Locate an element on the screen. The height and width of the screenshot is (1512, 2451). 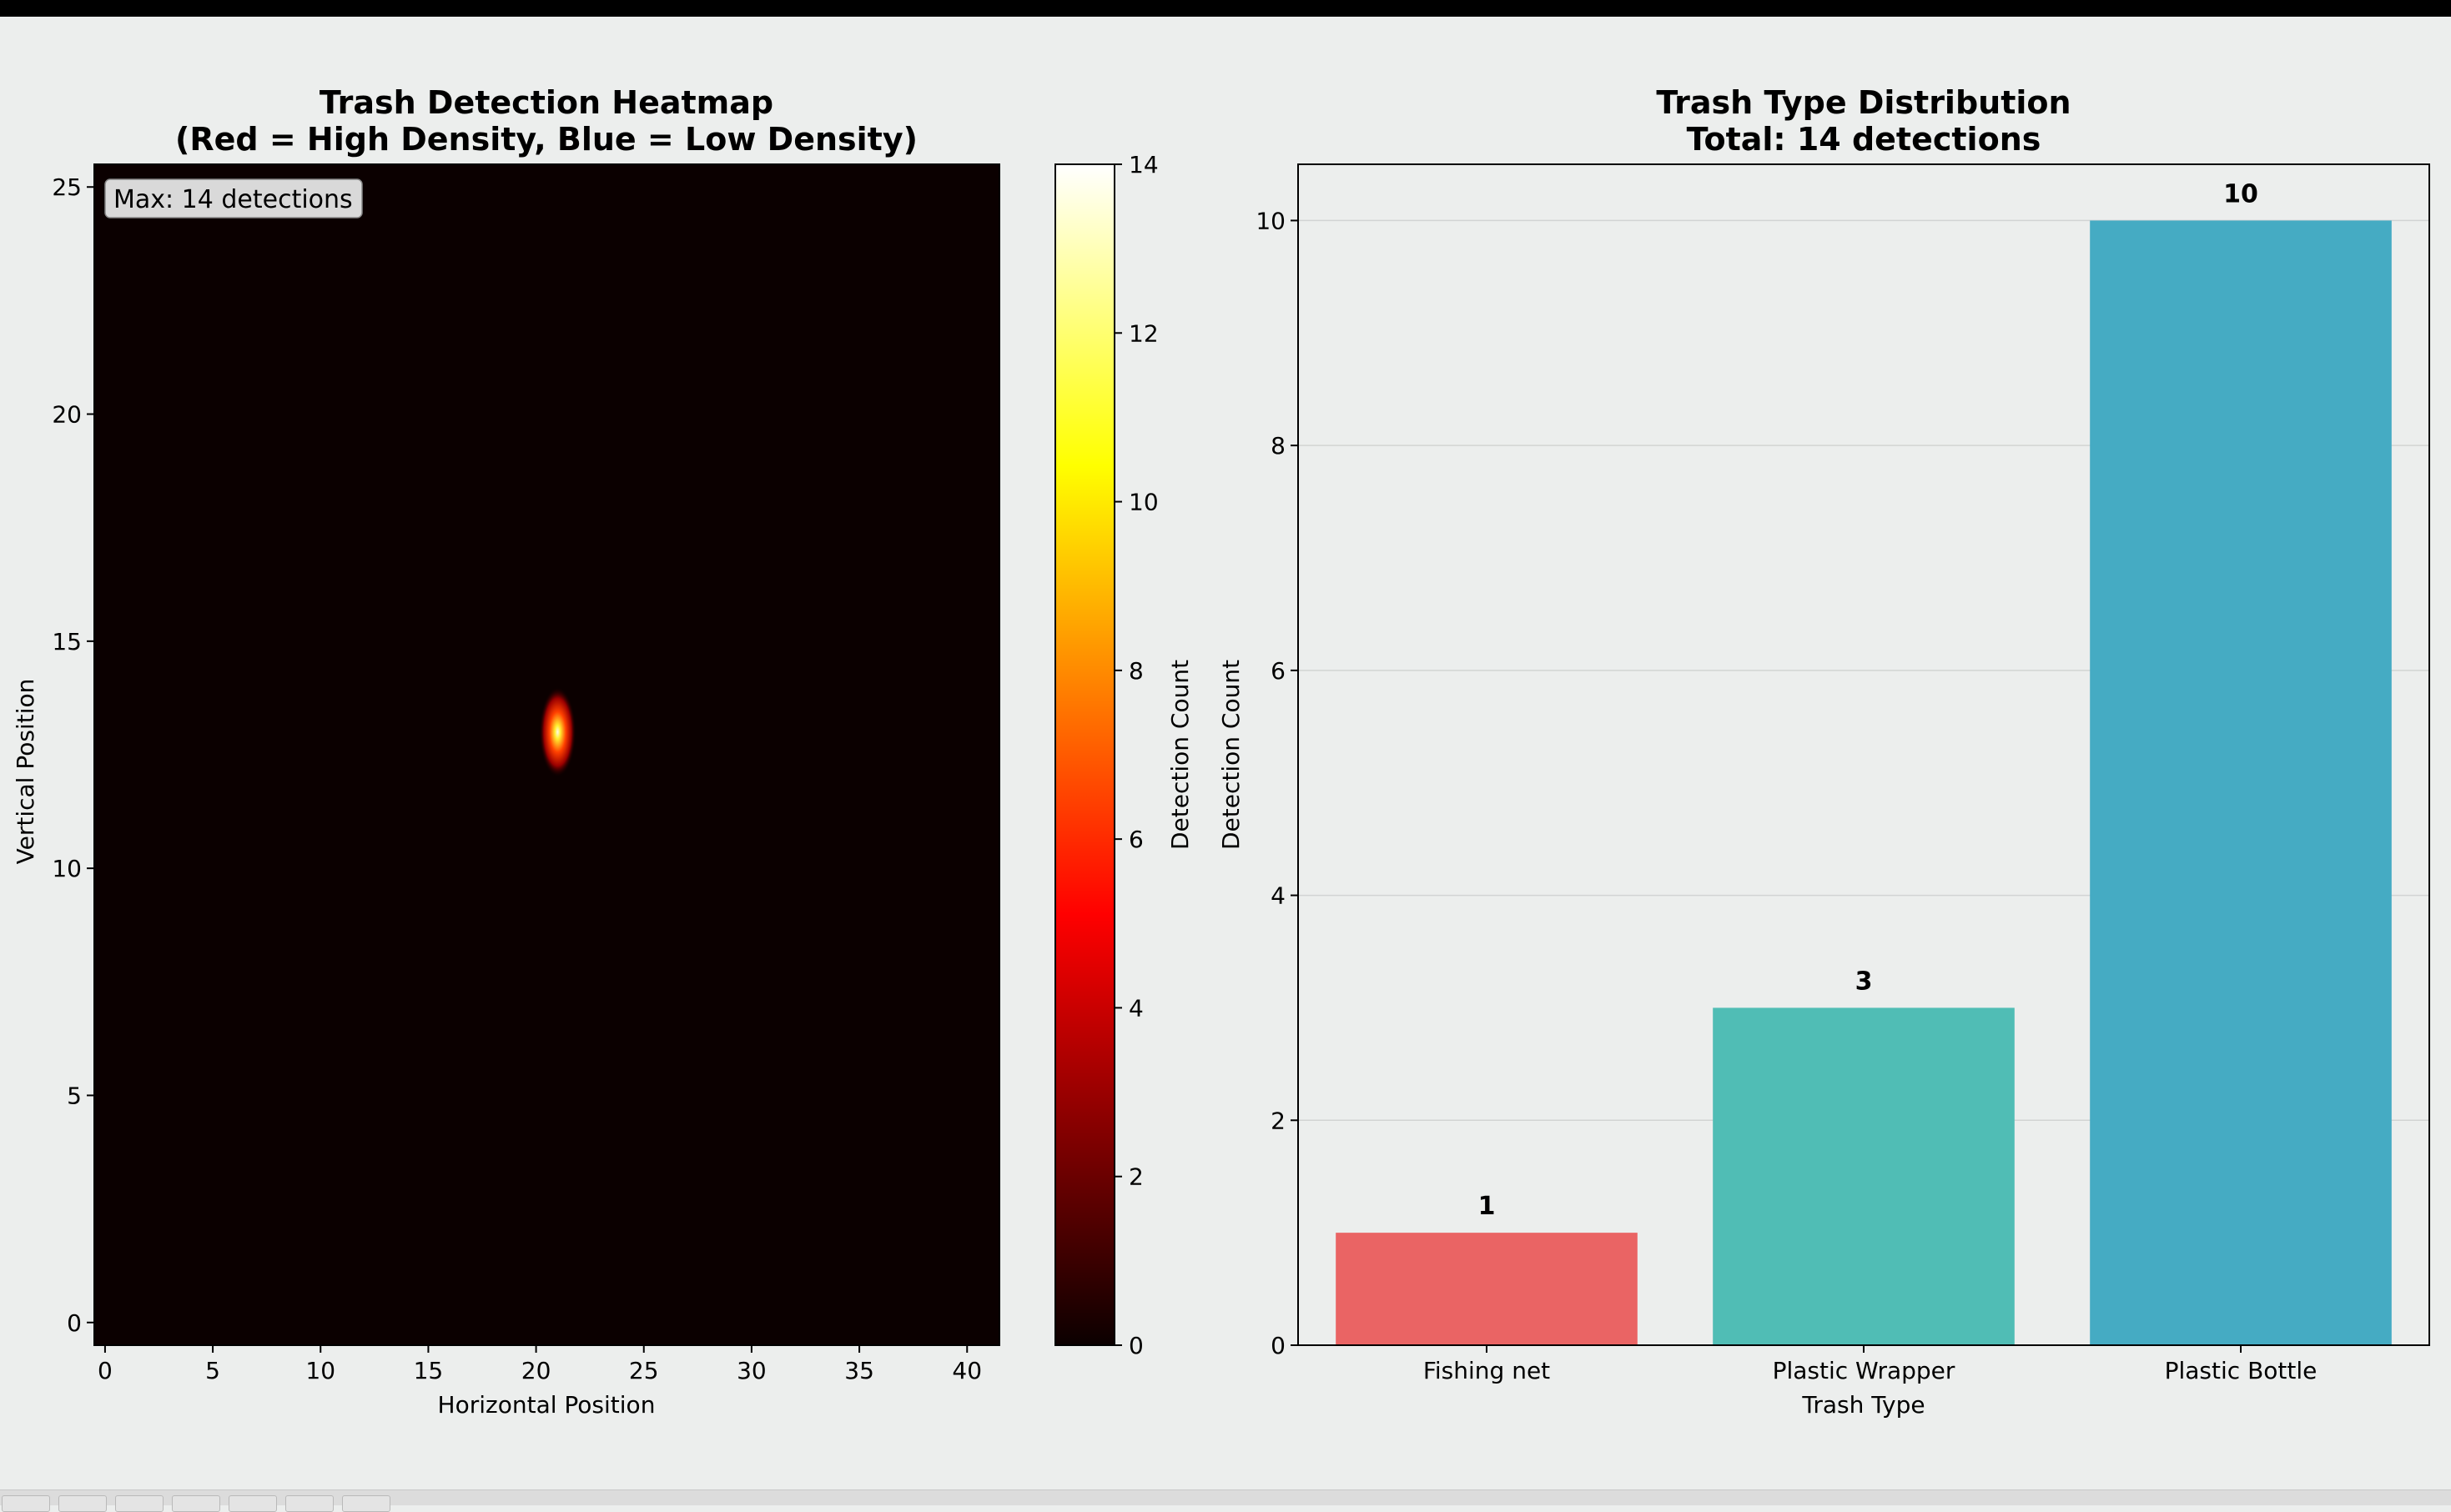
configure-icon is located at coordinates (309, 1503).